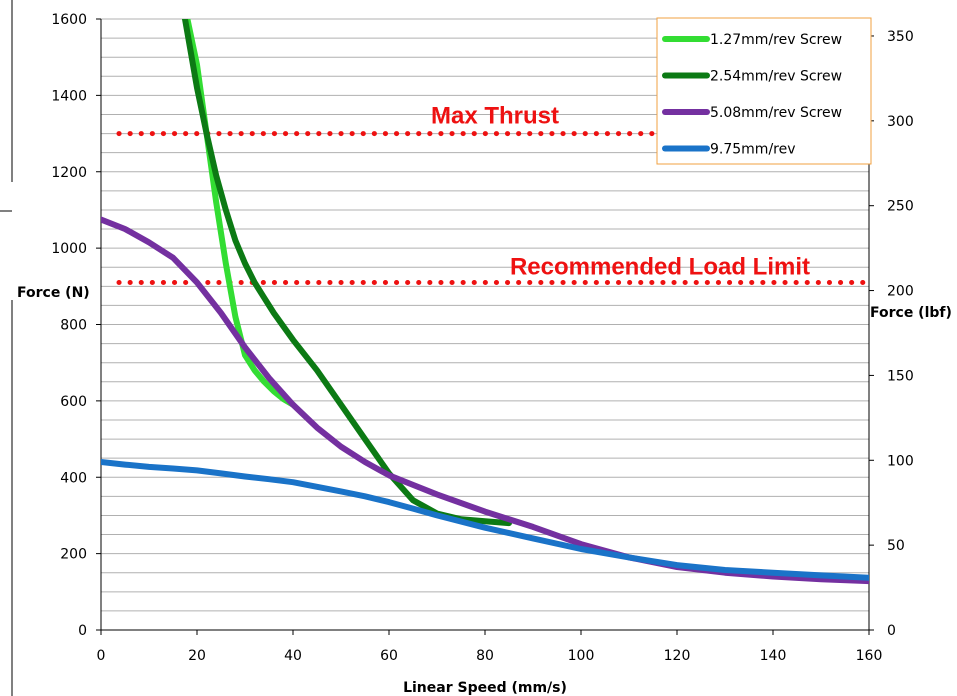 The height and width of the screenshot is (696, 957). Describe the element at coordinates (82, 631) in the screenshot. I see `y-tick-label: 0` at that location.